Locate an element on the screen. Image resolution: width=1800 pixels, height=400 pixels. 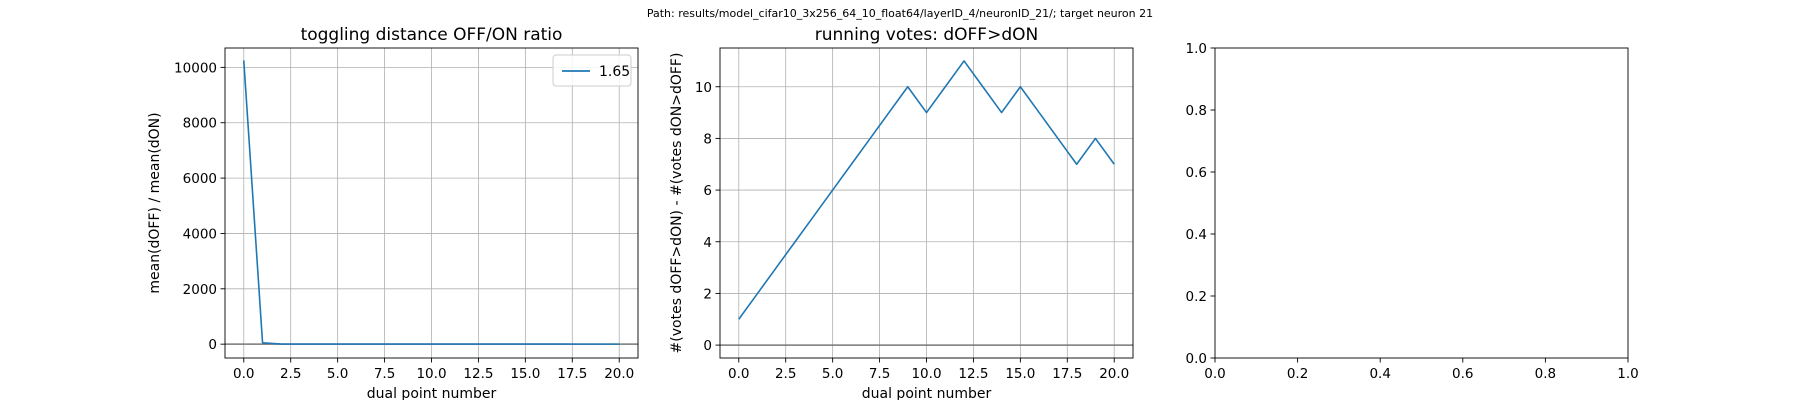
y-tick-label-4: 8 is located at coordinates (707, 139).